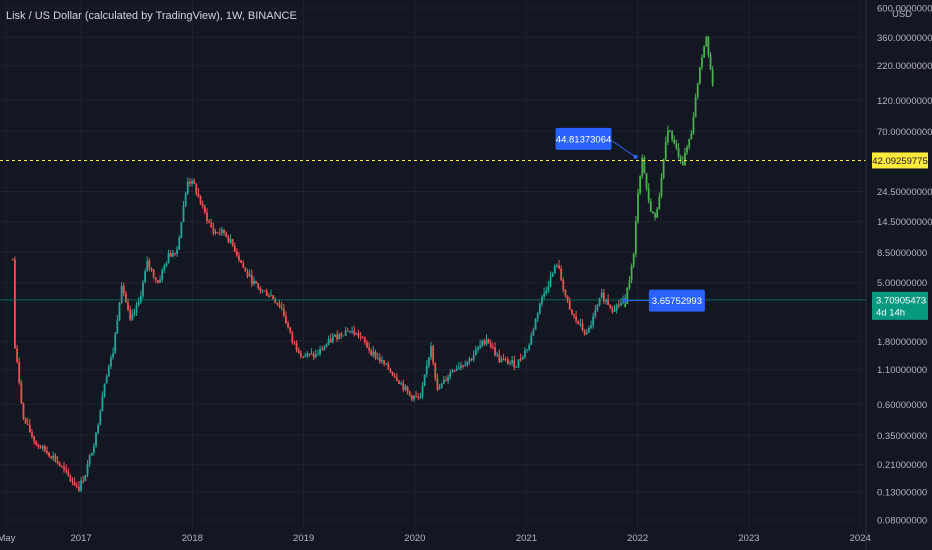 This screenshot has width=932, height=550. I want to click on y-tick-label: 24.50000000, so click(904, 192).